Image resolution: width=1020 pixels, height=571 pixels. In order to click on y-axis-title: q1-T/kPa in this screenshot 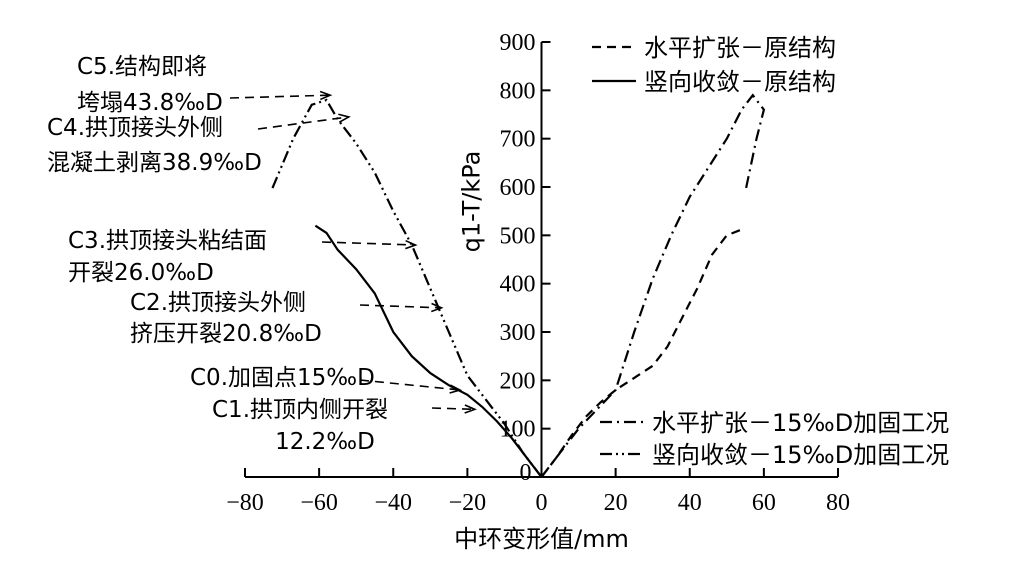, I will do `click(472, 202)`.